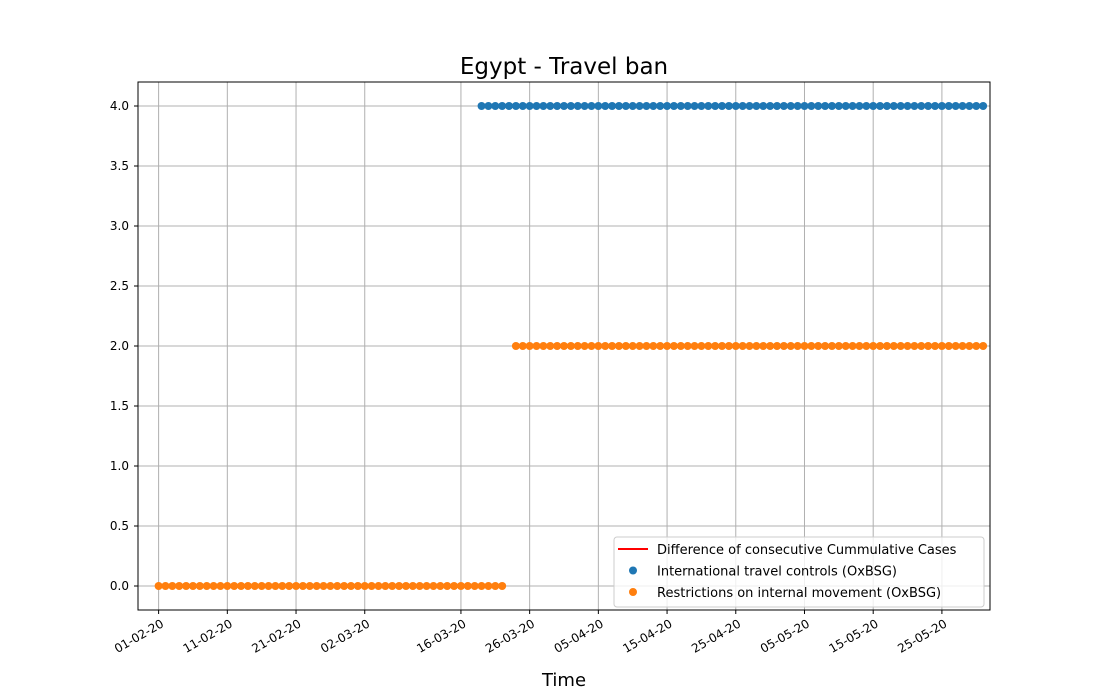  What do you see at coordinates (633, 592) in the screenshot?
I see `legend-marker-swatch` at bounding box center [633, 592].